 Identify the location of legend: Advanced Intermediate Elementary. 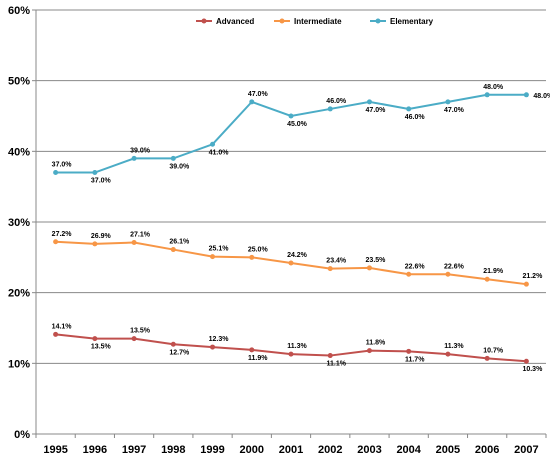
(315, 21).